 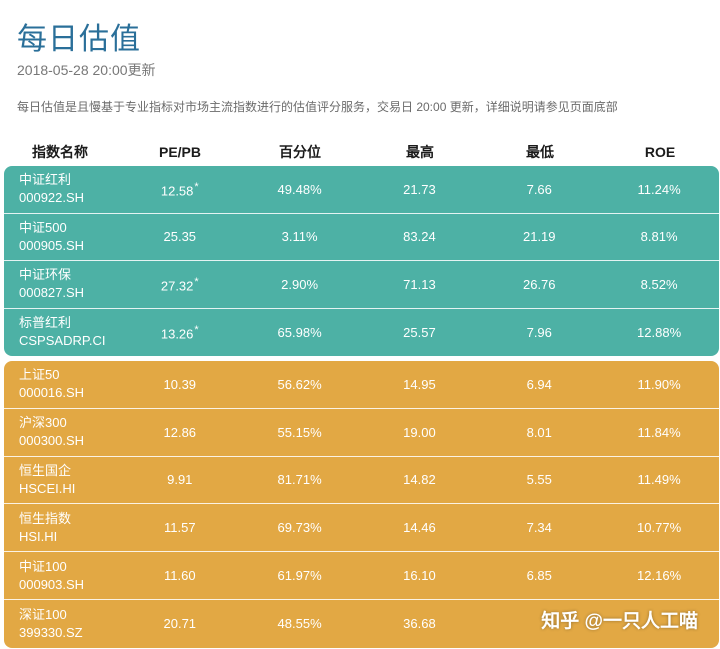 What do you see at coordinates (62, 332) in the screenshot?
I see `index-name-cell: 标普红利 CSPSADRP.CI` at bounding box center [62, 332].